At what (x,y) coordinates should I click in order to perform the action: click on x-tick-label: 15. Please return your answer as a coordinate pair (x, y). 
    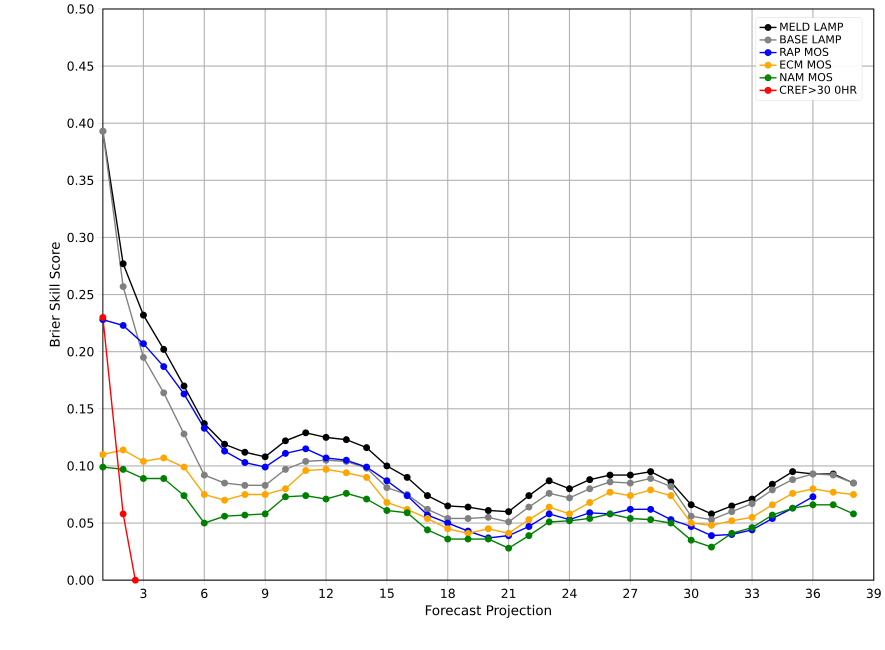
    Looking at the image, I should click on (387, 593).